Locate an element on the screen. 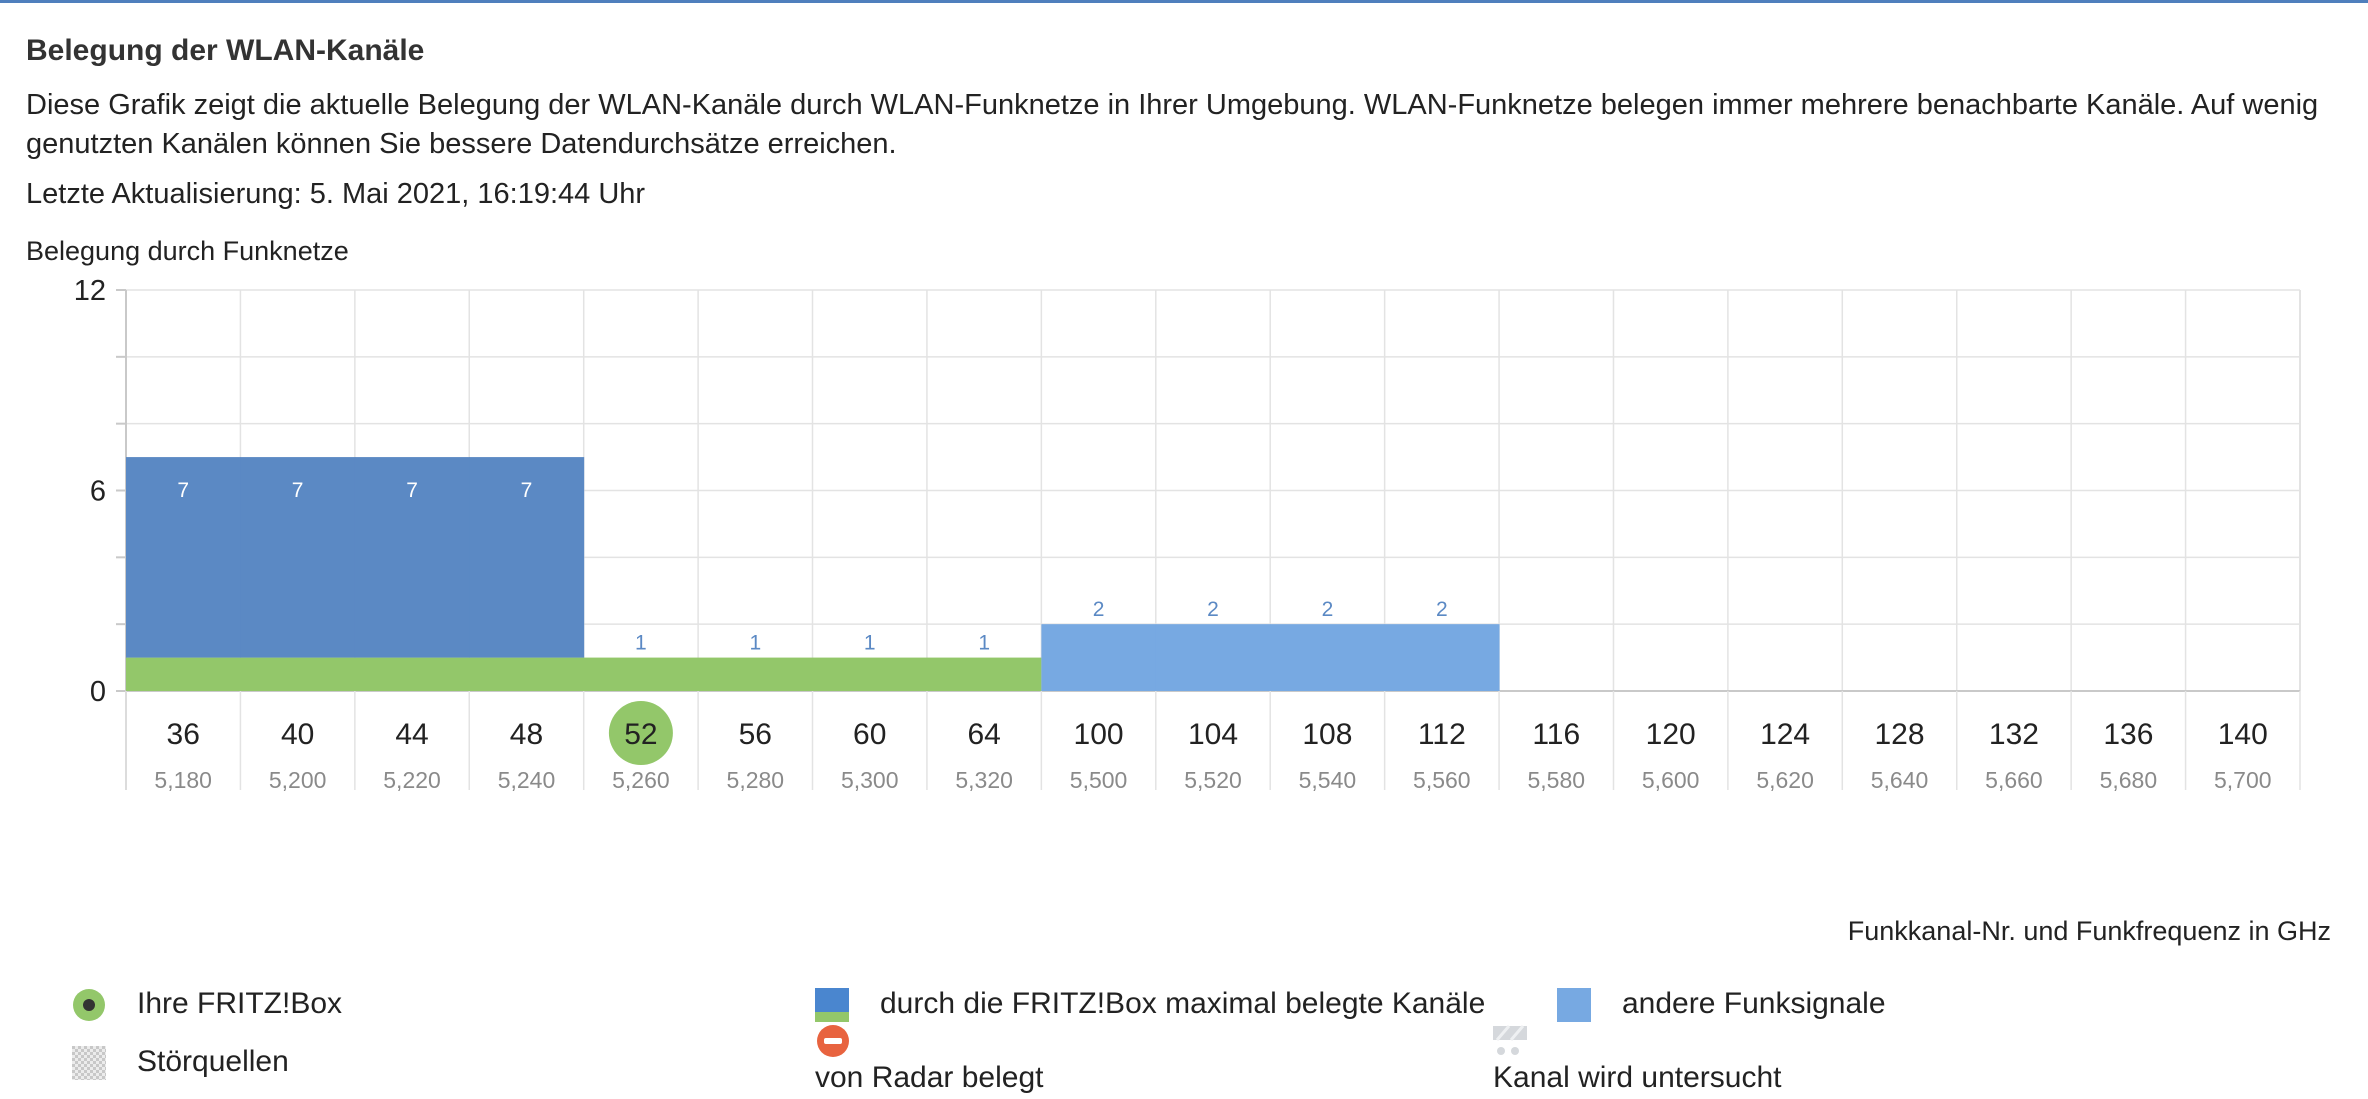  other-signals-legend-icon is located at coordinates (1574, 1005).